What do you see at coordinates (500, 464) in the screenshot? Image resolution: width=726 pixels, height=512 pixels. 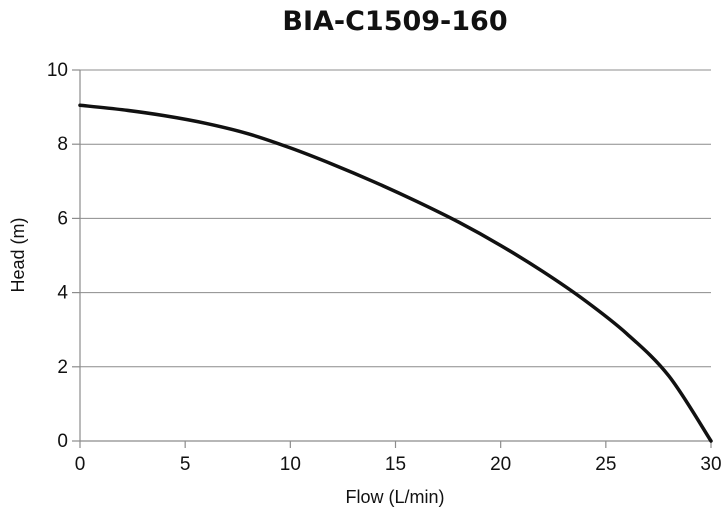 I see `x-tick-label: 20` at bounding box center [500, 464].